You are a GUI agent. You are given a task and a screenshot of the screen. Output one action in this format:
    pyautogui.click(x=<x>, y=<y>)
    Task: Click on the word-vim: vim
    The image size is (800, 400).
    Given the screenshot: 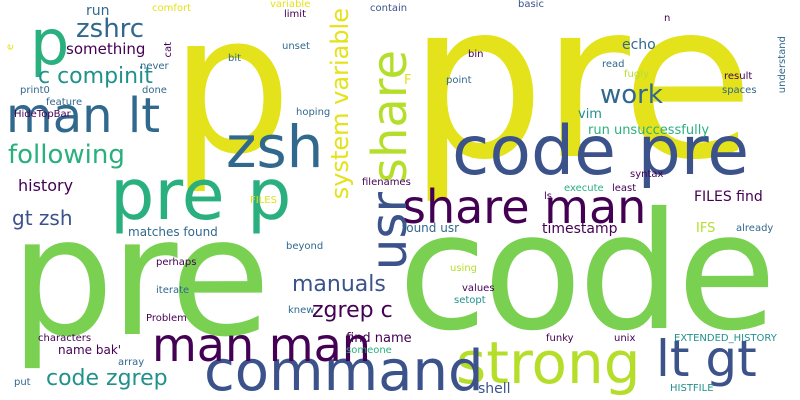 What is the action you would take?
    pyautogui.click(x=590, y=114)
    